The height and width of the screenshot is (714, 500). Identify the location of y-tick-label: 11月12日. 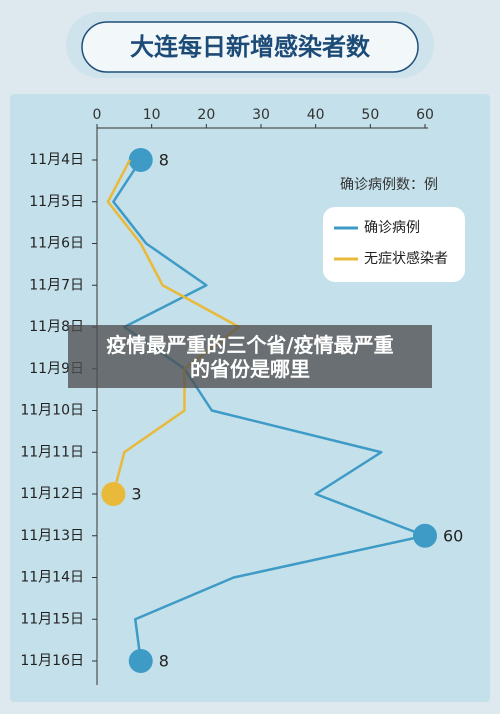
(52, 494).